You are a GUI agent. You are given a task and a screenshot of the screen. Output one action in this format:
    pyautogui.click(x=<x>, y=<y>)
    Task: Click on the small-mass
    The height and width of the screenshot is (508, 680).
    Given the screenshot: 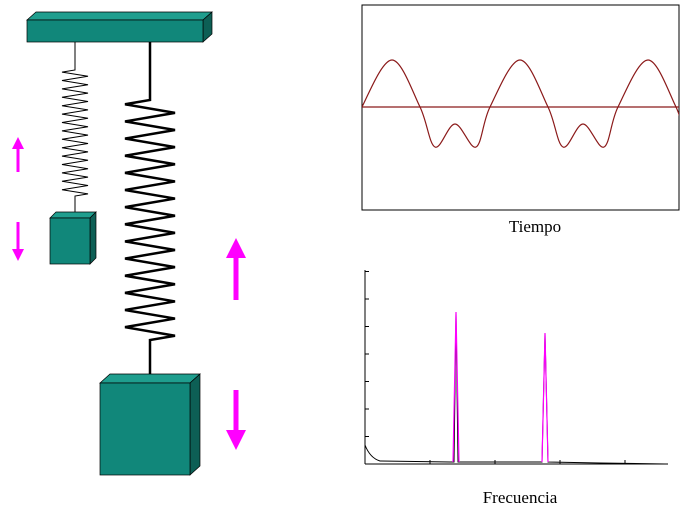 What is the action you would take?
    pyautogui.click(x=73, y=238)
    